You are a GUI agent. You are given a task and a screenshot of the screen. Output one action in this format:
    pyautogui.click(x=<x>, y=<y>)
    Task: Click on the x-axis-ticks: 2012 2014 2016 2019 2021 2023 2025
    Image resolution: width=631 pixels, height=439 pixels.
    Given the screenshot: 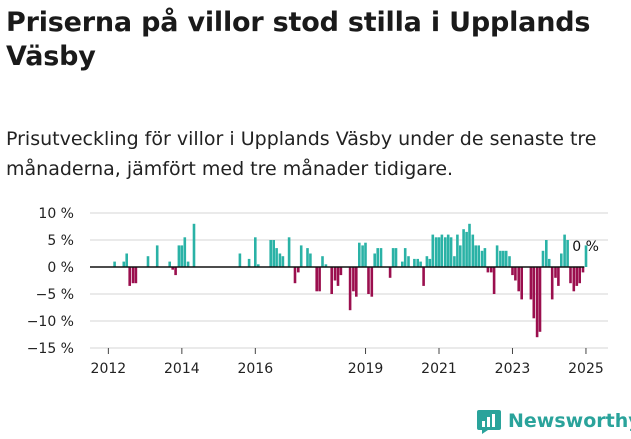 What is the action you would take?
    pyautogui.click(x=347, y=361)
    